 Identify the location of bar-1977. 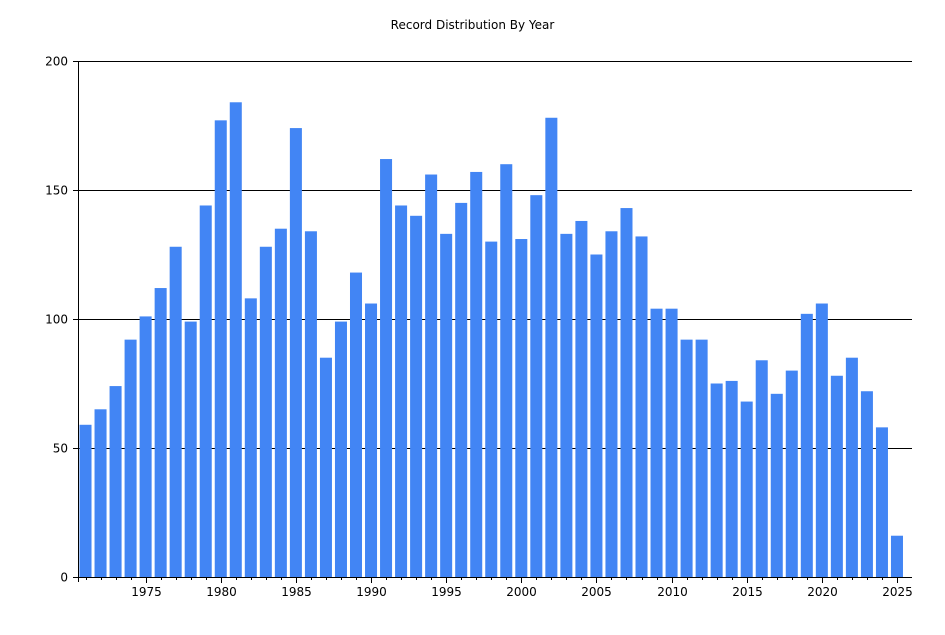
(175, 411).